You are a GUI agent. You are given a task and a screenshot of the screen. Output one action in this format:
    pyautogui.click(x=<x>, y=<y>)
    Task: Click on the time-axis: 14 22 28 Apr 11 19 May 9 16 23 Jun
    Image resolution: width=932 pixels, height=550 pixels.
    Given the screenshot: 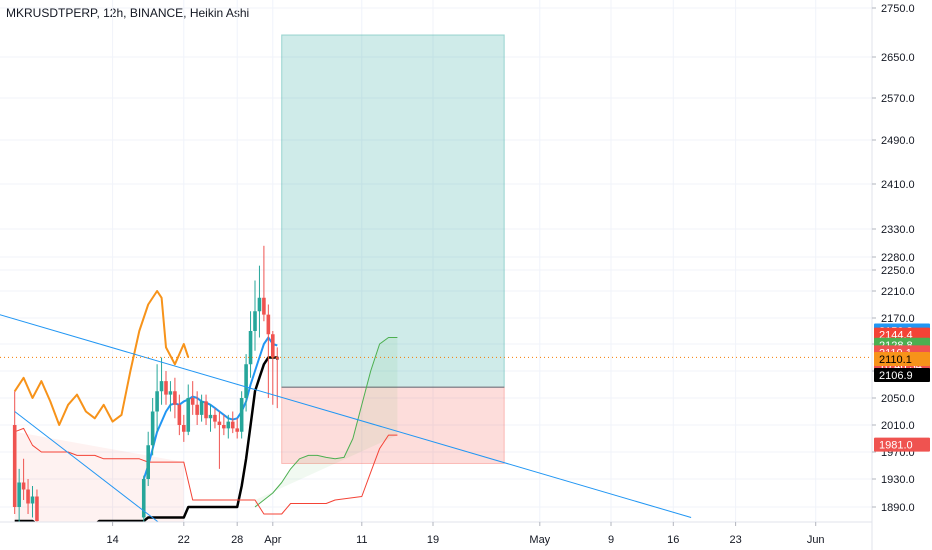 What is the action you would take?
    pyautogui.click(x=436, y=533)
    